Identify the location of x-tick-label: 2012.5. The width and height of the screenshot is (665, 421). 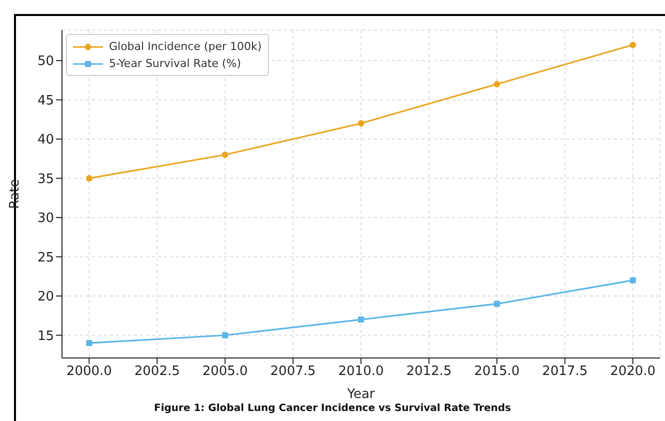
(429, 372).